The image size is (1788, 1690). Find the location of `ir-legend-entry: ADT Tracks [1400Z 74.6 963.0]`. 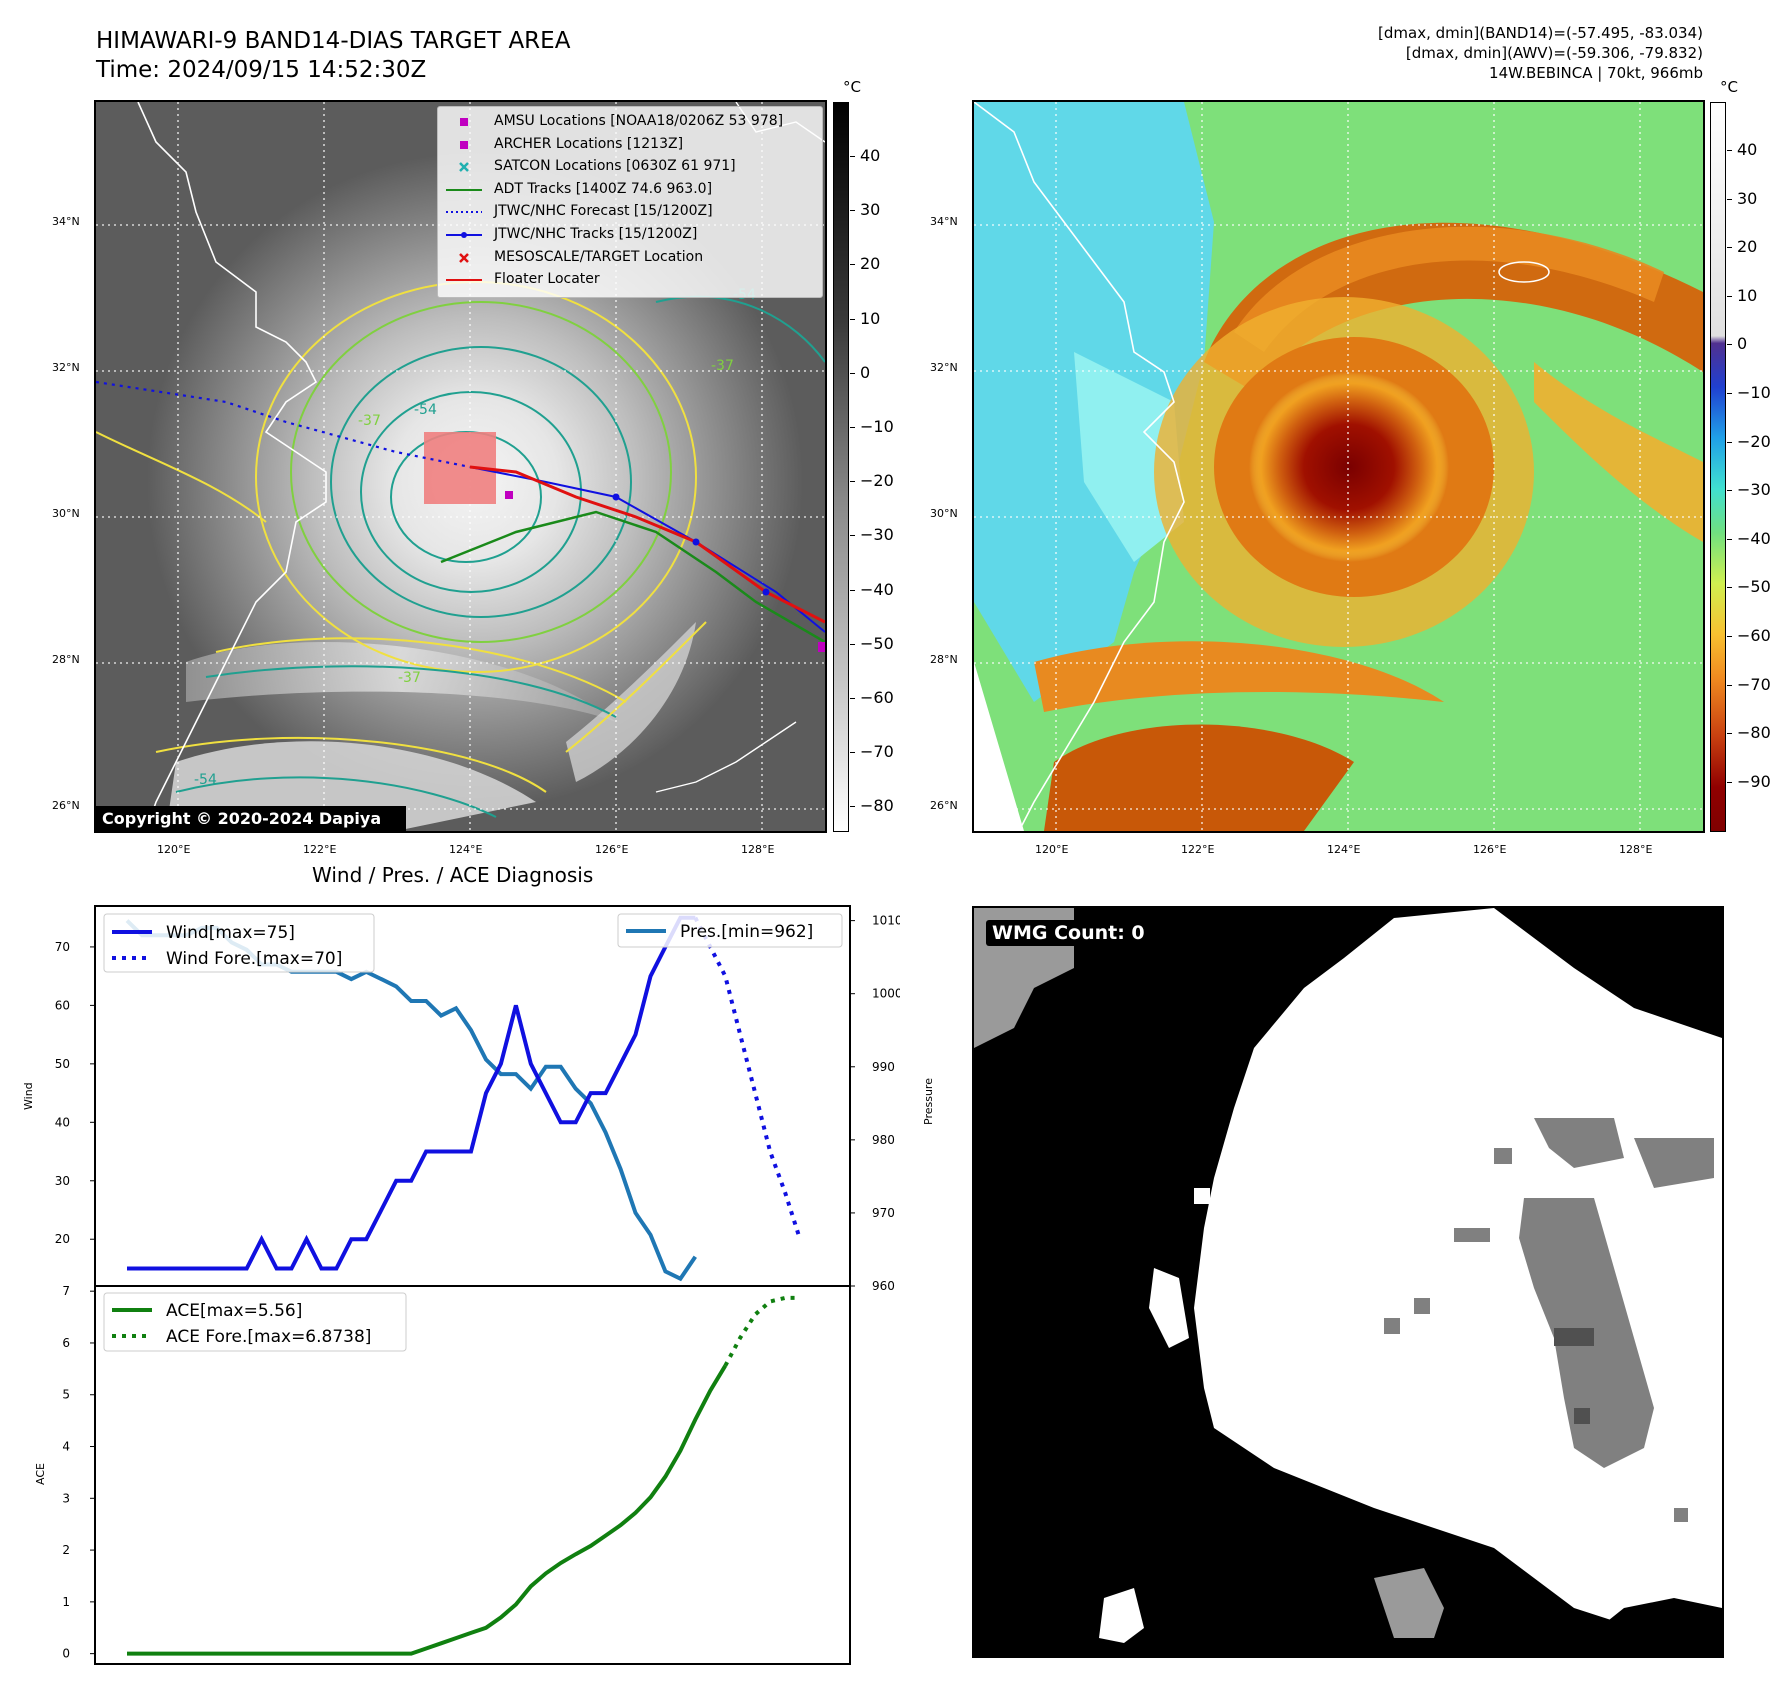

ir-legend-entry: ADT Tracks [1400Z 74.6 963.0] is located at coordinates (630, 190).